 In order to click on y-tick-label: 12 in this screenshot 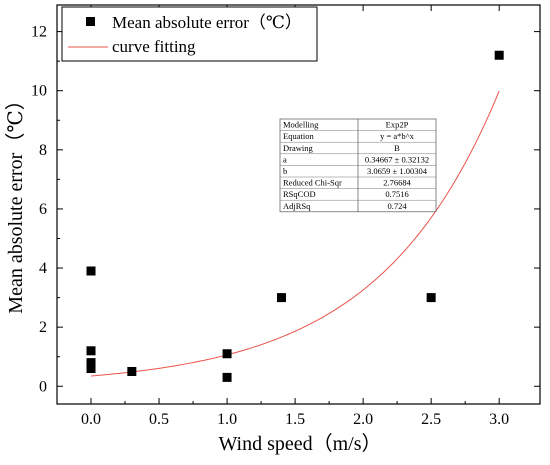, I will do `click(39, 32)`.